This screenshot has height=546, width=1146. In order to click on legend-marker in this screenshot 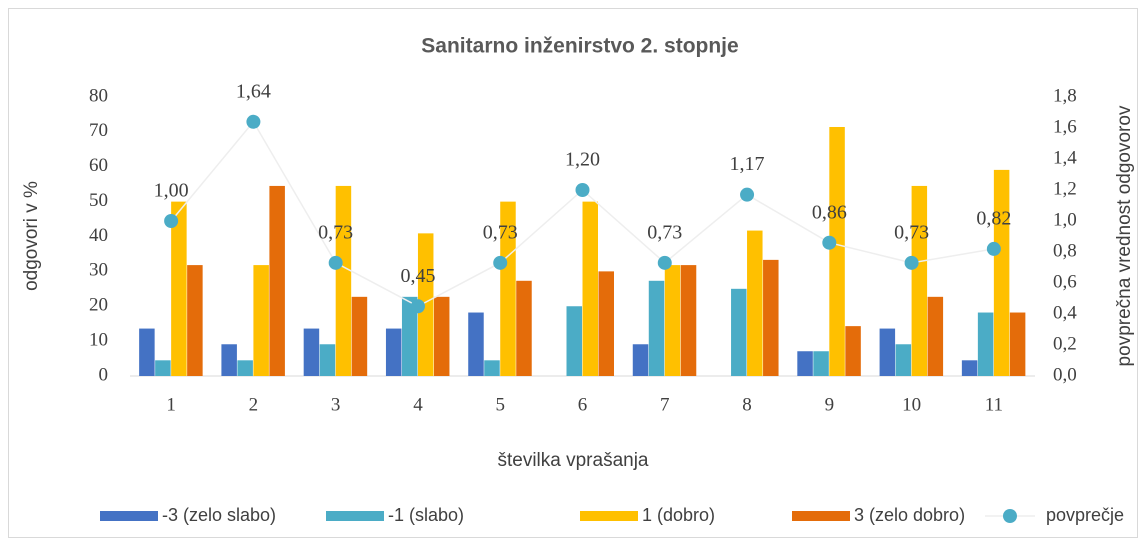, I will do `click(1010, 516)`.